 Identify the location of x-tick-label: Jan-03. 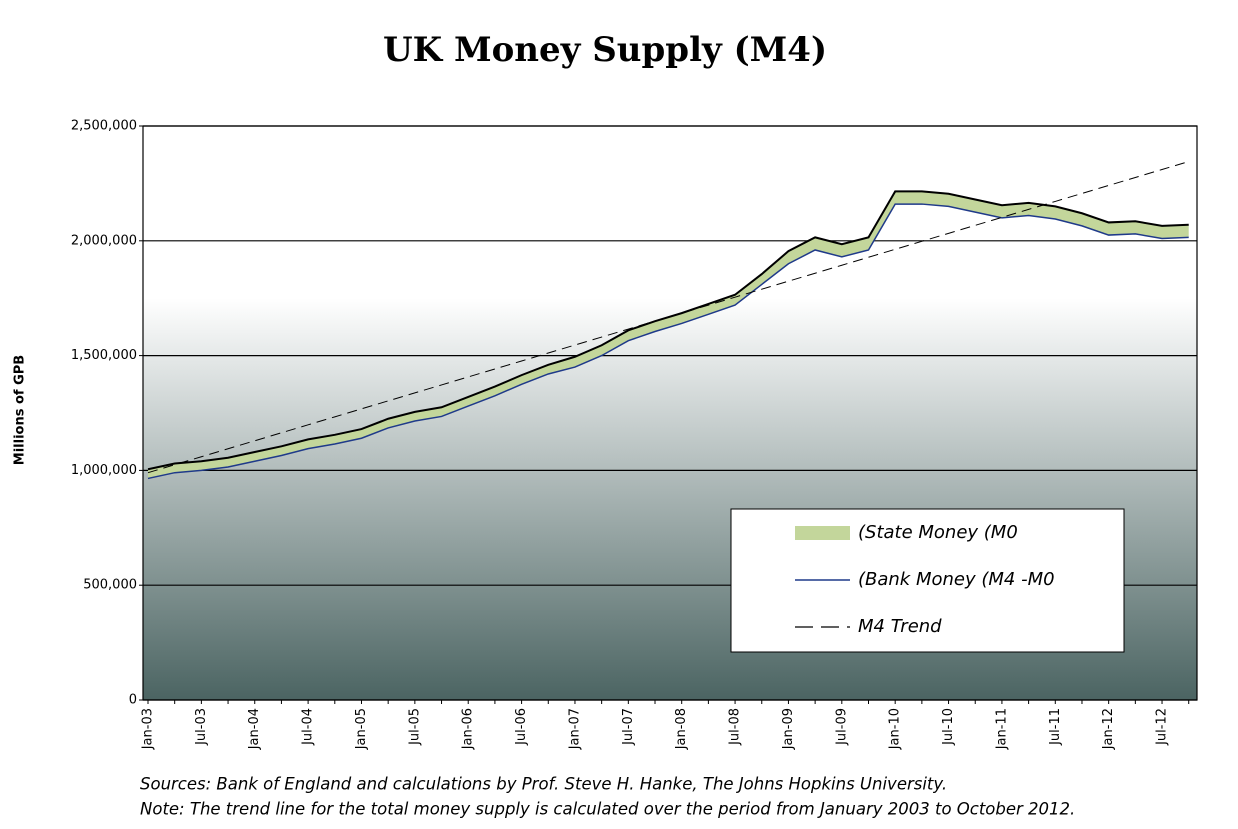
(148, 729).